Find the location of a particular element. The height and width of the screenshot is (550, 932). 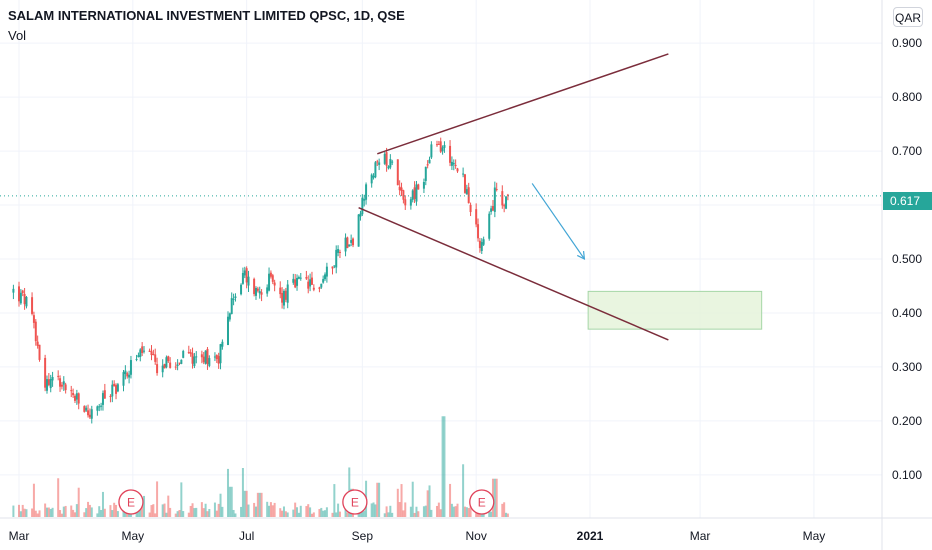

currency-button: QAR is located at coordinates (908, 17).